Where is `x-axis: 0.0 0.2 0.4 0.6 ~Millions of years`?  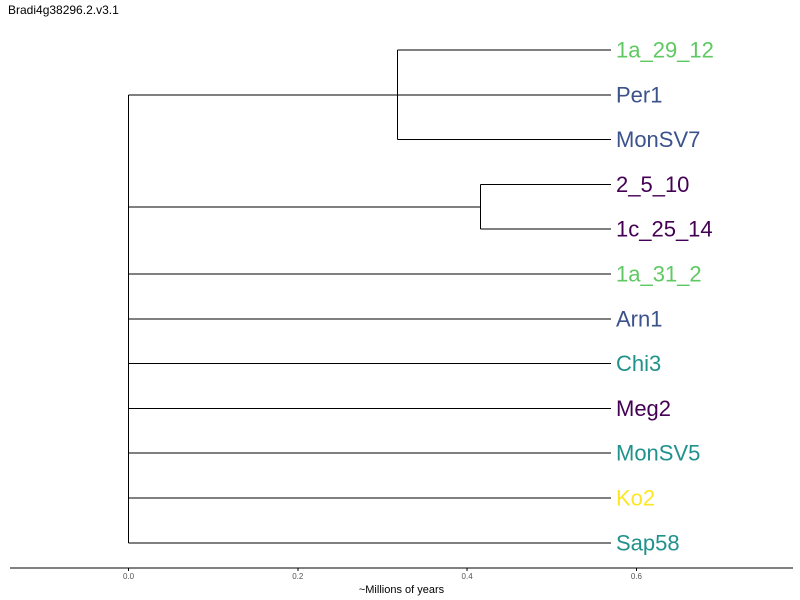
x-axis: 0.0 0.2 0.4 0.6 ~Millions of years is located at coordinates (401, 581).